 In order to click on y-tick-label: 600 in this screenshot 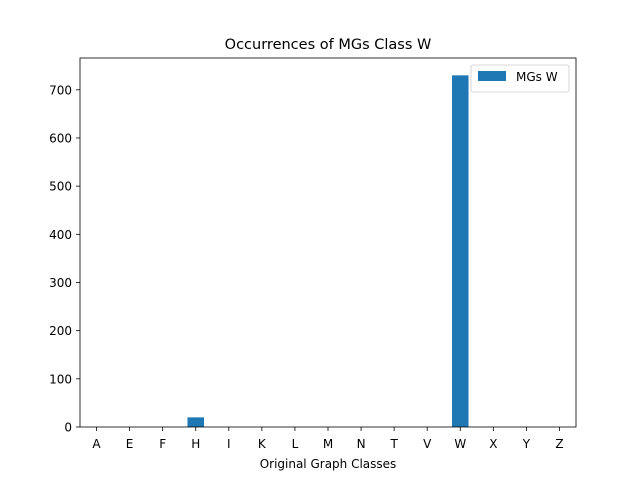, I will do `click(60, 138)`.